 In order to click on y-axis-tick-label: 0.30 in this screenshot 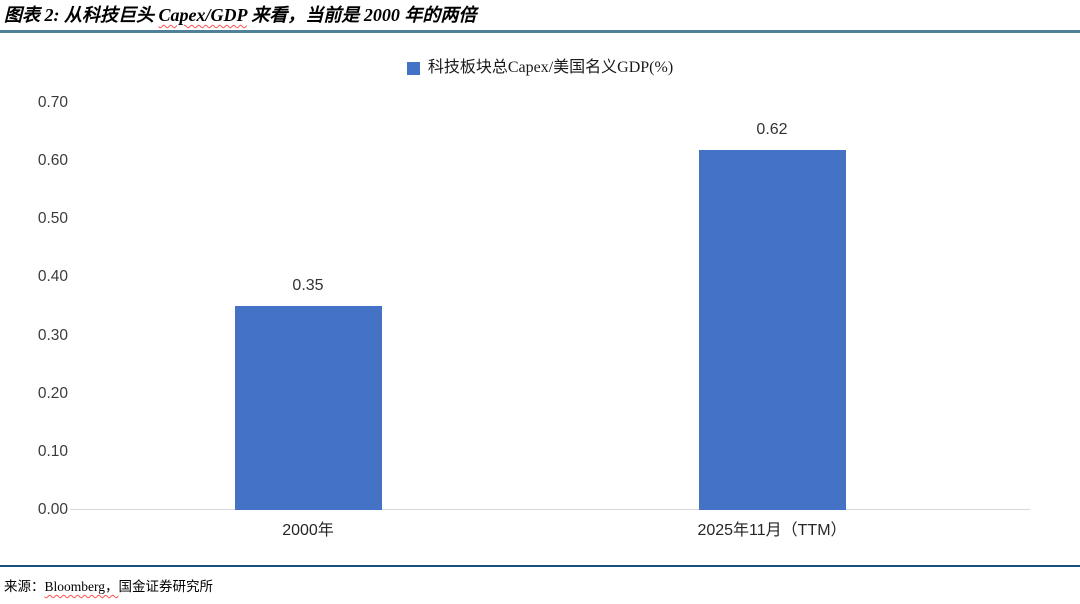, I will do `click(52, 335)`.